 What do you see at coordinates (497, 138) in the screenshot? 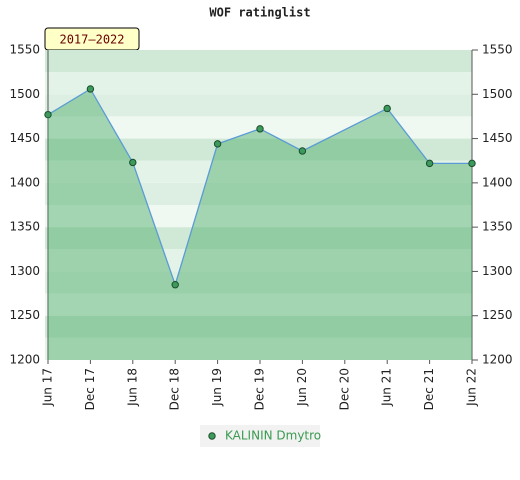
I see `y-tick-label-right: 1450` at bounding box center [497, 138].